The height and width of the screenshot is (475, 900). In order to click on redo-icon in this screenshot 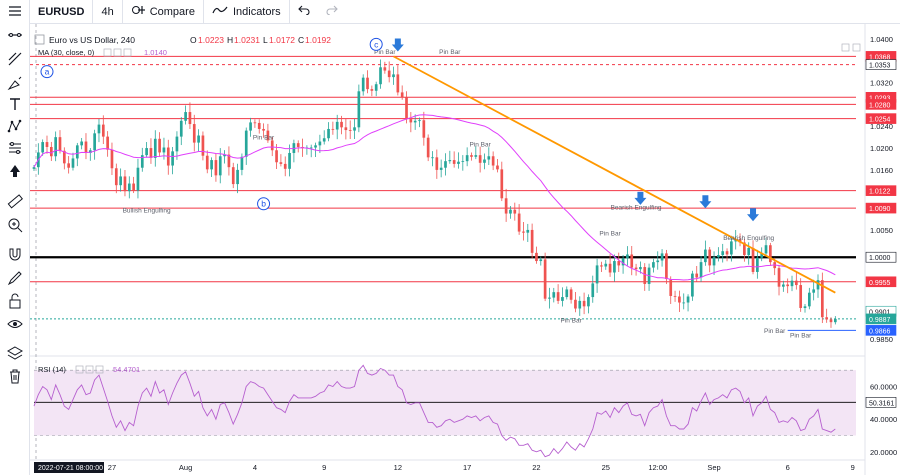, I will do `click(332, 11)`.